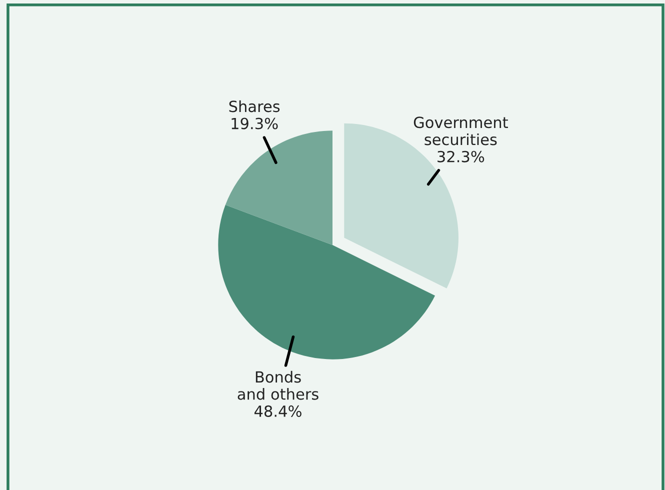  Describe the element at coordinates (278, 385) in the screenshot. I see `slice-label: Bonds and others` at that location.